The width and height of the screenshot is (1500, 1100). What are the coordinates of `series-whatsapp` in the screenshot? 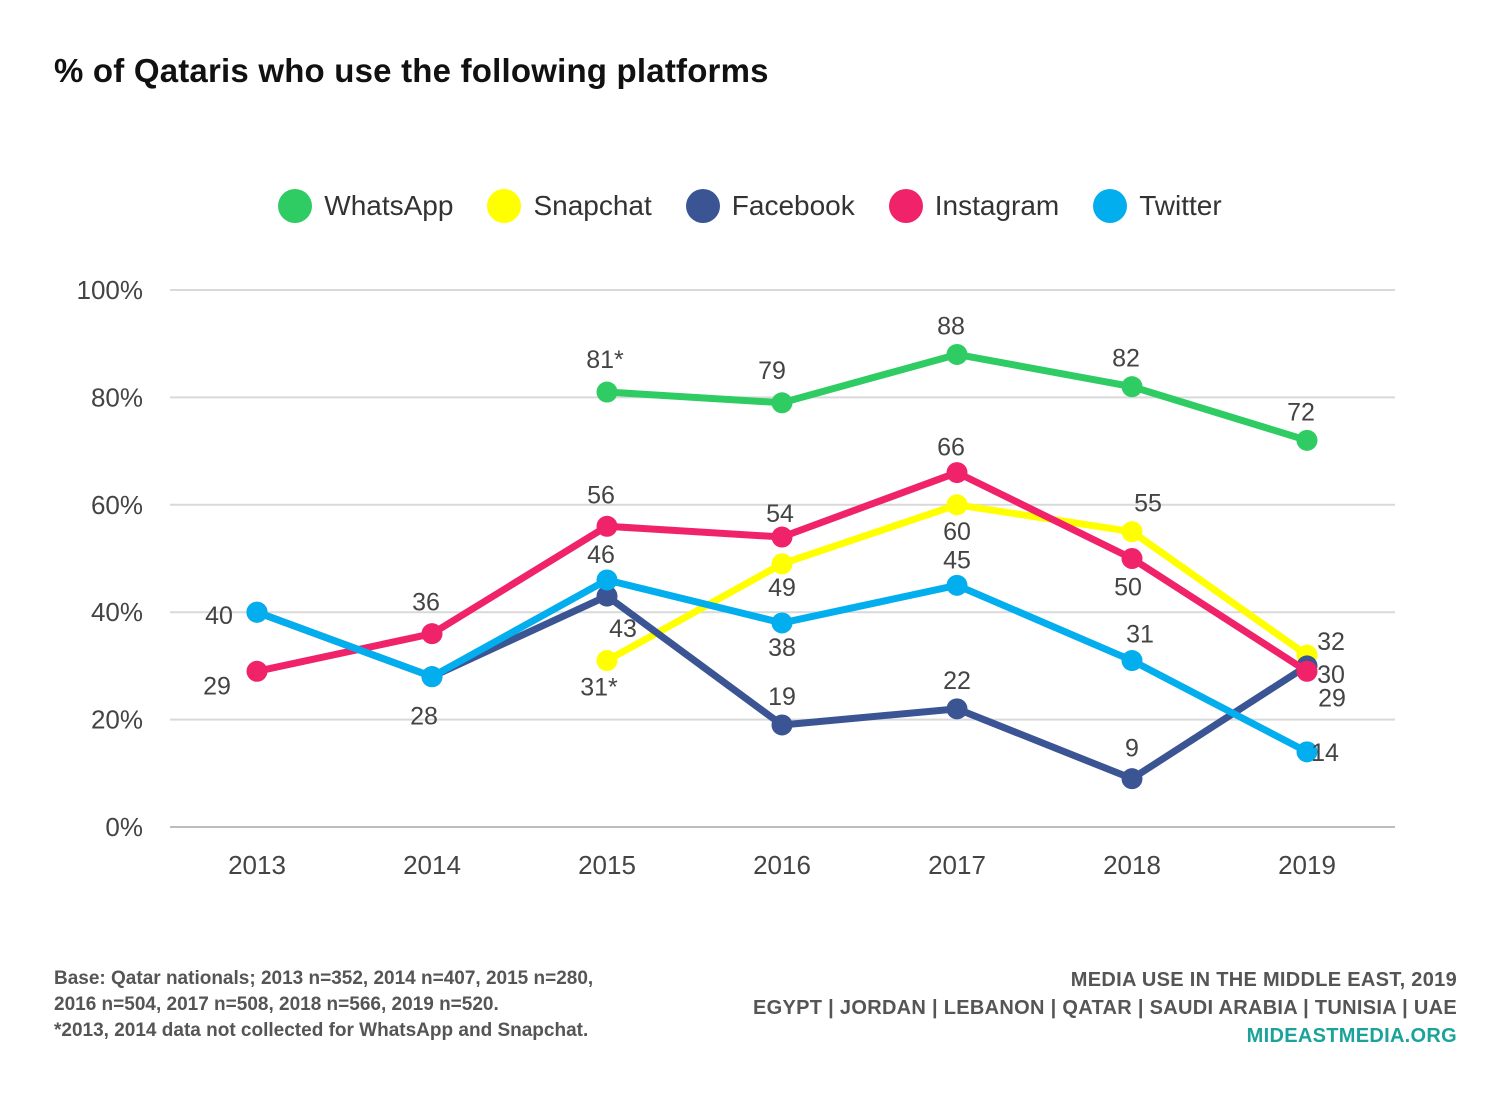 It's located at (957, 397).